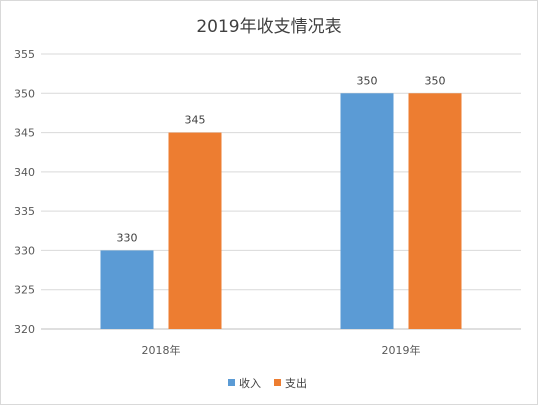 This screenshot has height=405, width=538. I want to click on y-tick-label: 320, so click(24, 329).